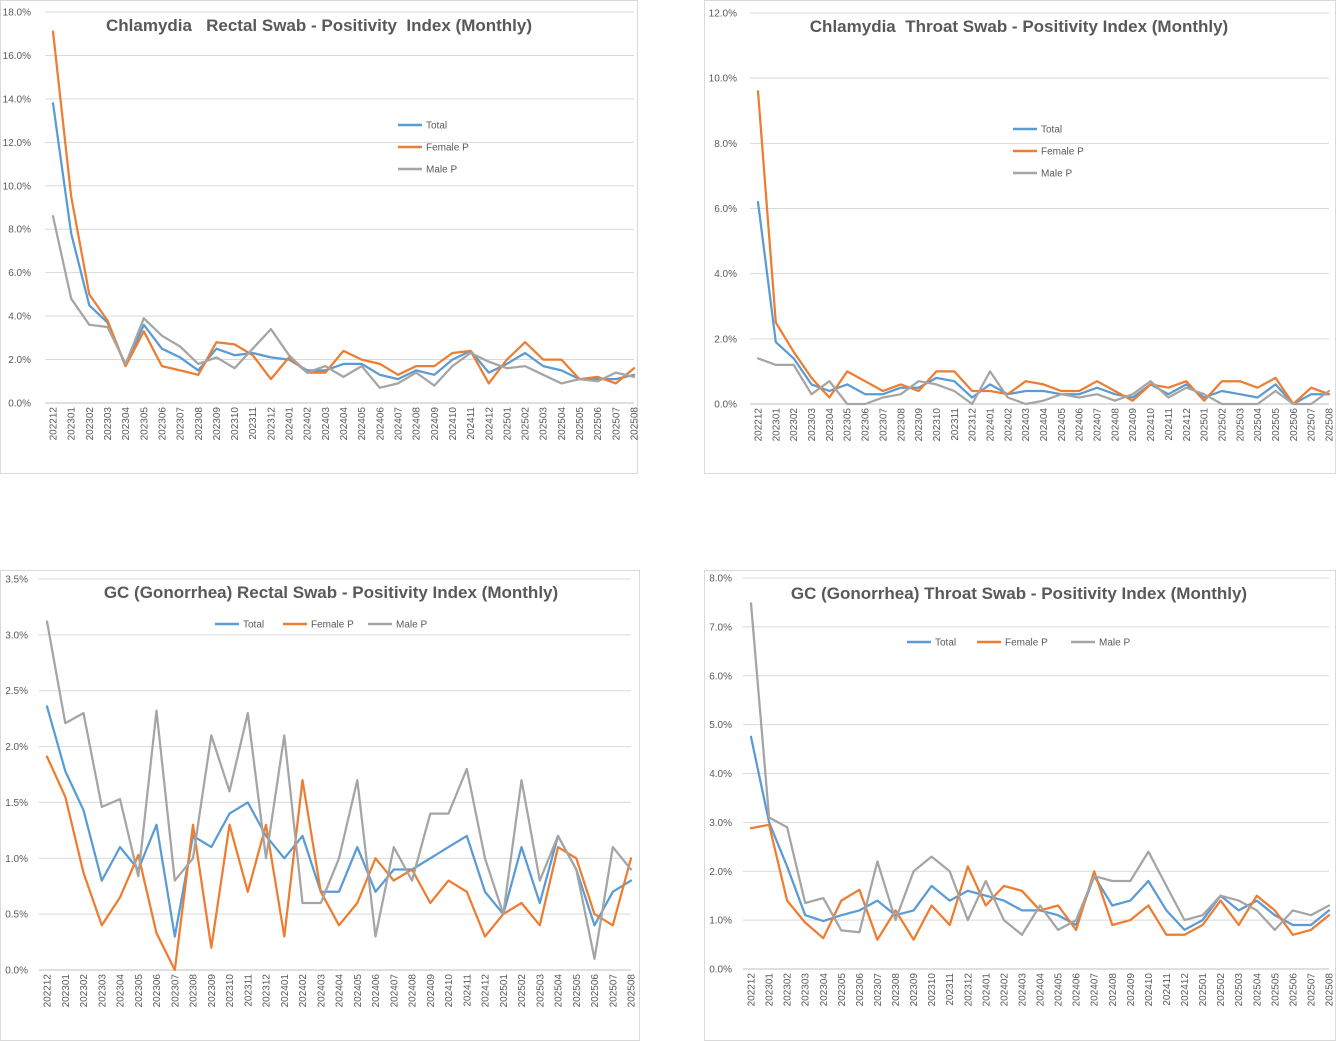 The image size is (1336, 1042). Describe the element at coordinates (435, 424) in the screenshot. I see `x-tick-label: 202409` at that location.